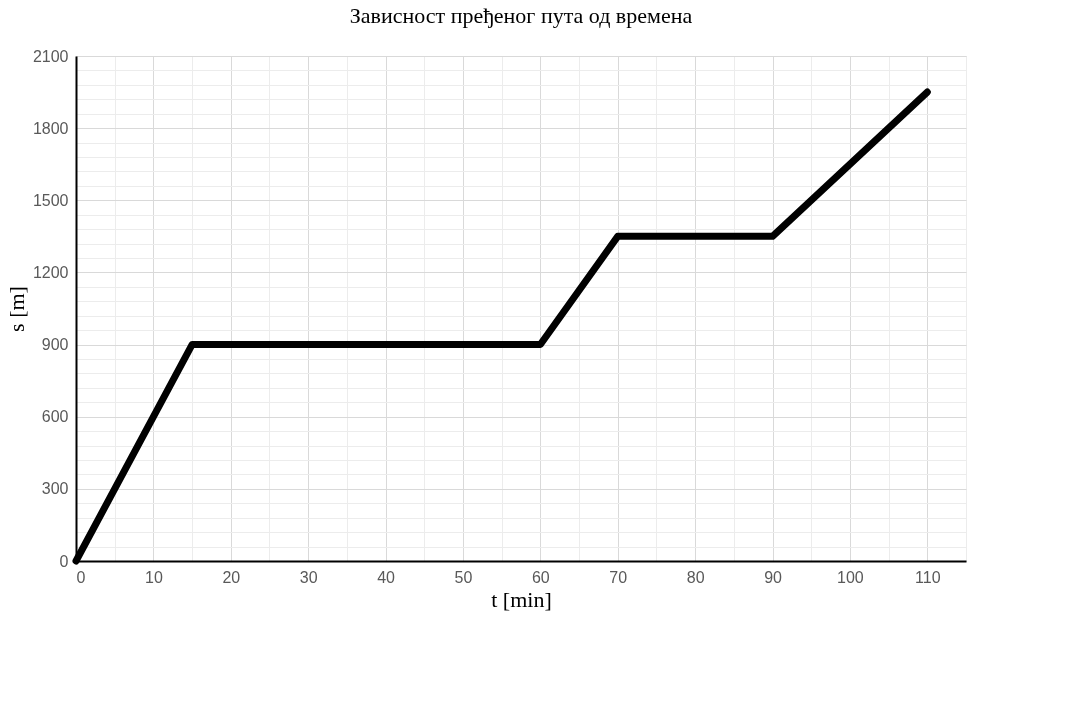 The height and width of the screenshot is (709, 1088). What do you see at coordinates (64, 561) in the screenshot?
I see `y-tick-label: 0` at bounding box center [64, 561].